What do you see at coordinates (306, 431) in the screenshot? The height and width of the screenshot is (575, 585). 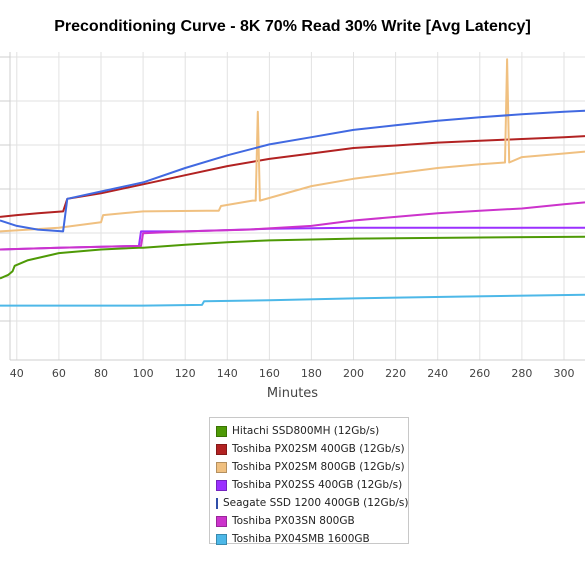 I see `legend-label: Hitachi SSD800MH (12Gb/s)` at bounding box center [306, 431].